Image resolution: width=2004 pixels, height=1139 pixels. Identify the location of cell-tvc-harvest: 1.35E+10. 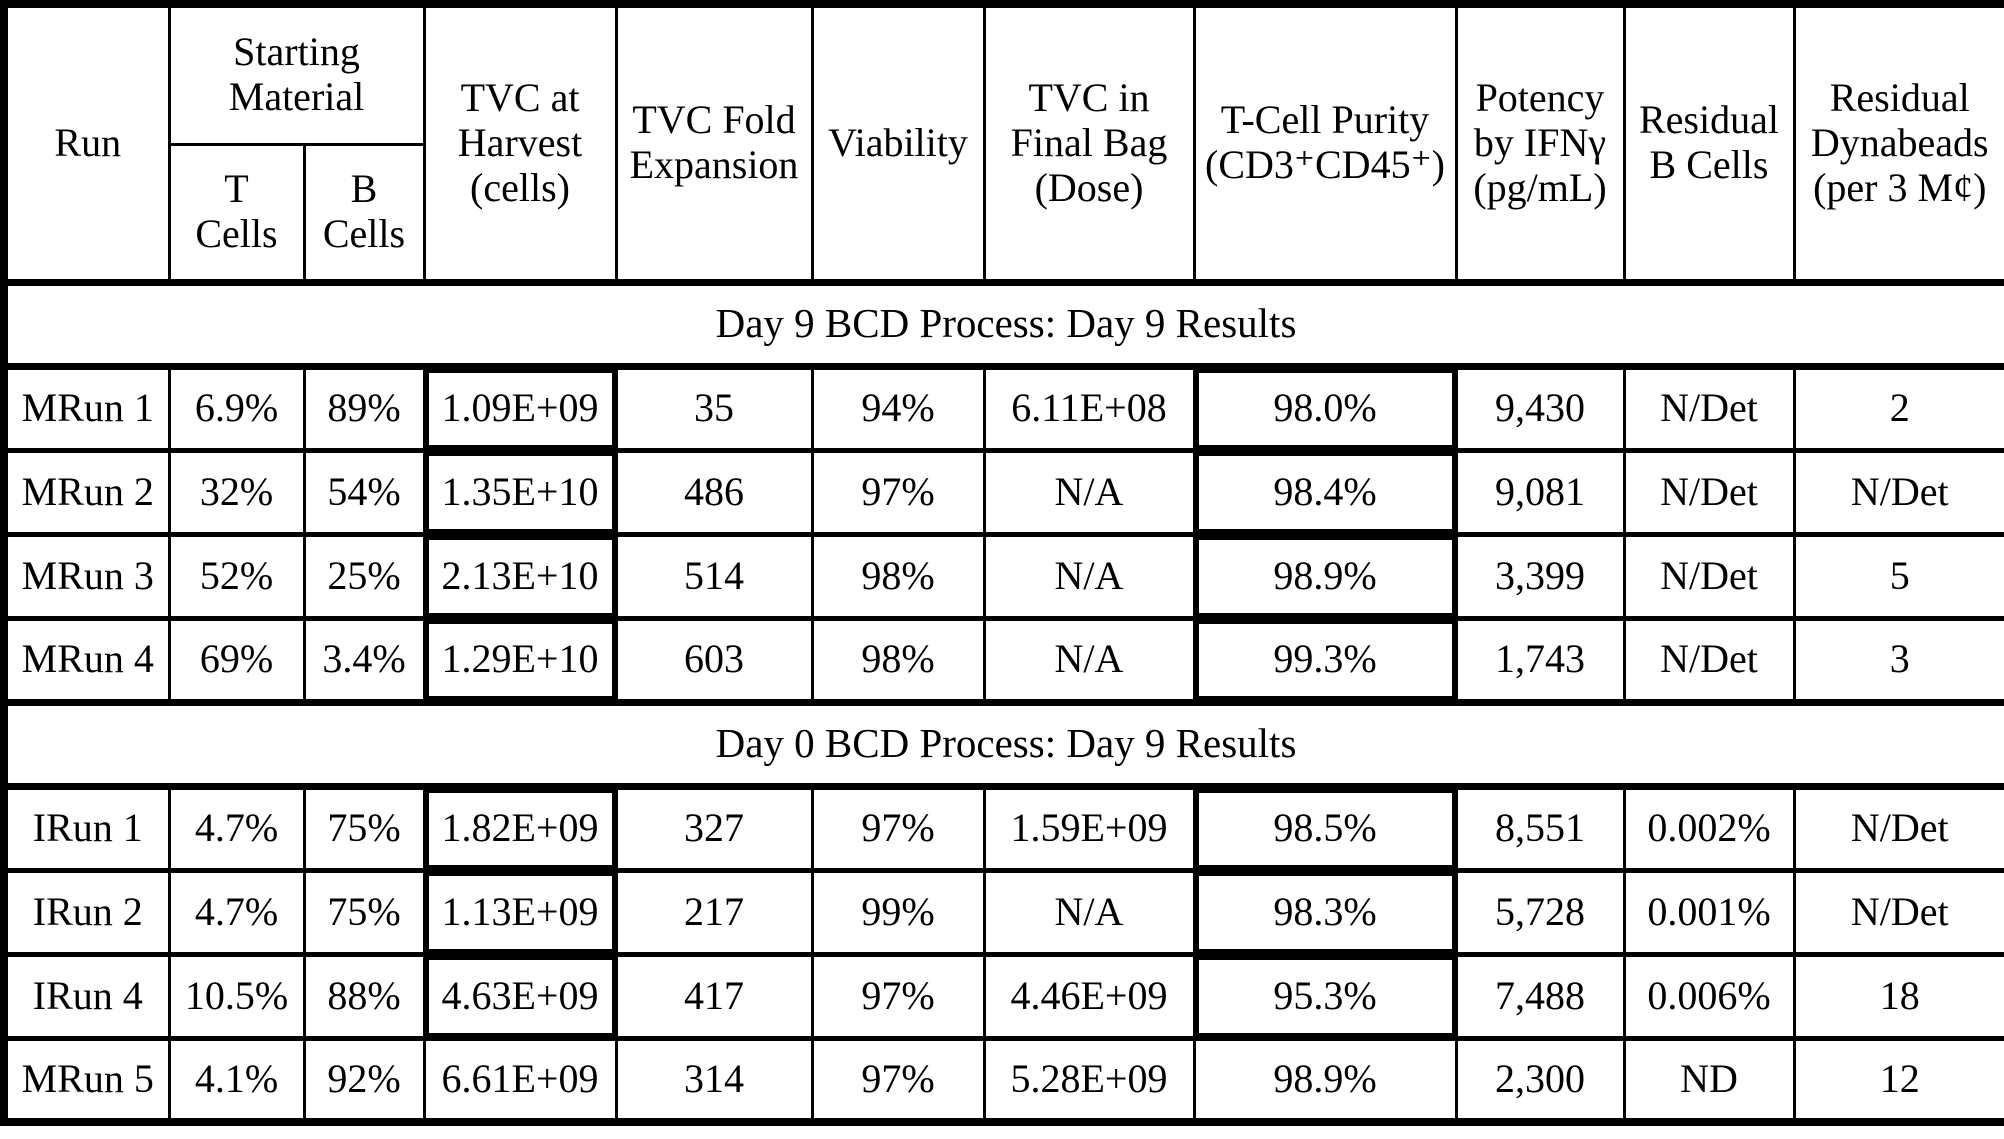
(520, 491).